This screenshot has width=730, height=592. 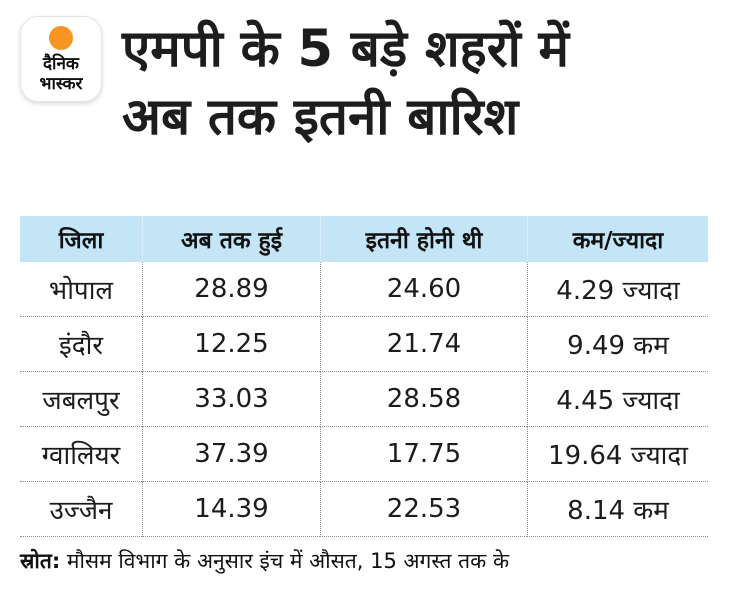 I want to click on page-title: एमपी के 5 बड़े शहरों में अब तक इतनी बारिश, so click(x=345, y=84).